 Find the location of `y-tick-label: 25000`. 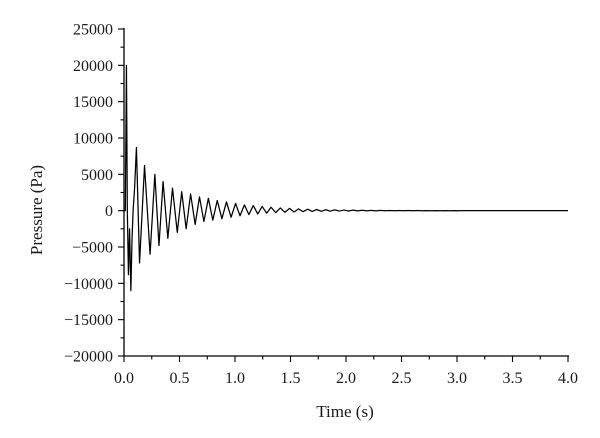

y-tick-label: 25000 is located at coordinates (93, 30).